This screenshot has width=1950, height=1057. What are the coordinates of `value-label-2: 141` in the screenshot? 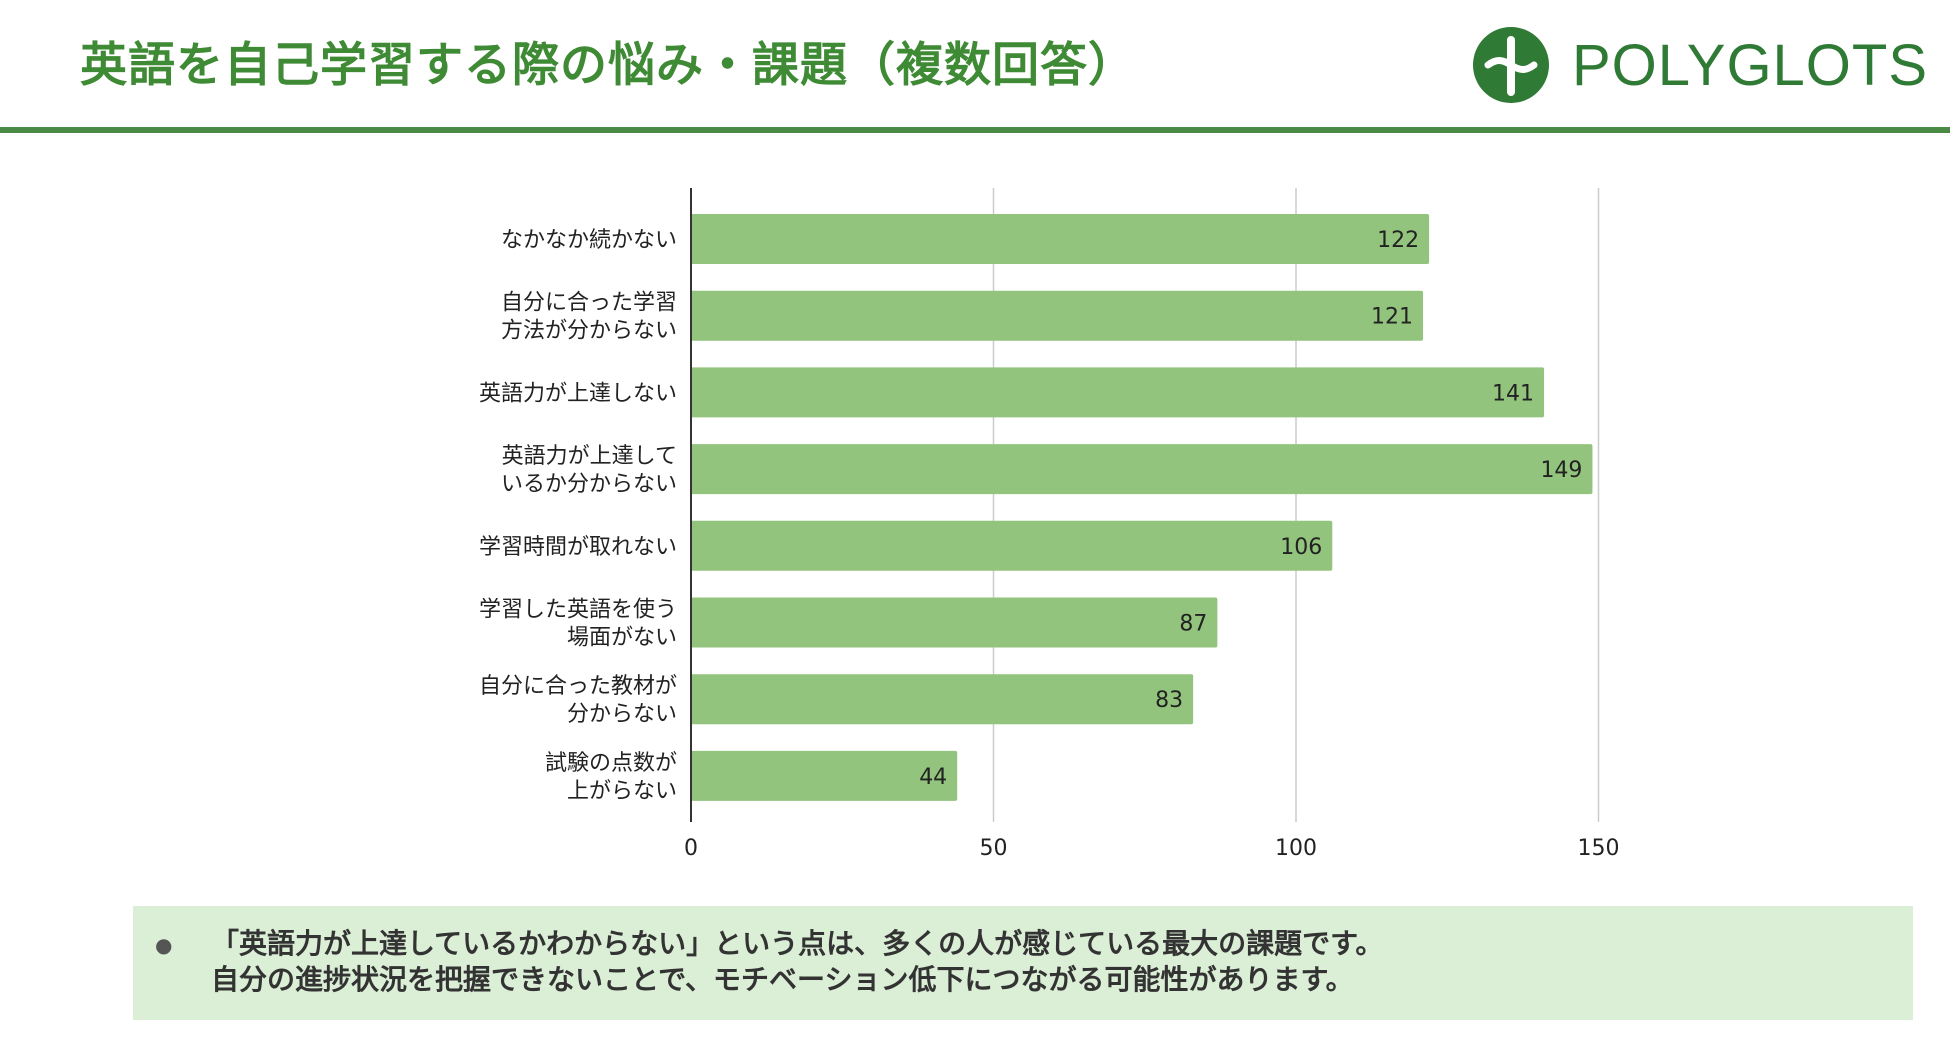 It's located at (1513, 393).